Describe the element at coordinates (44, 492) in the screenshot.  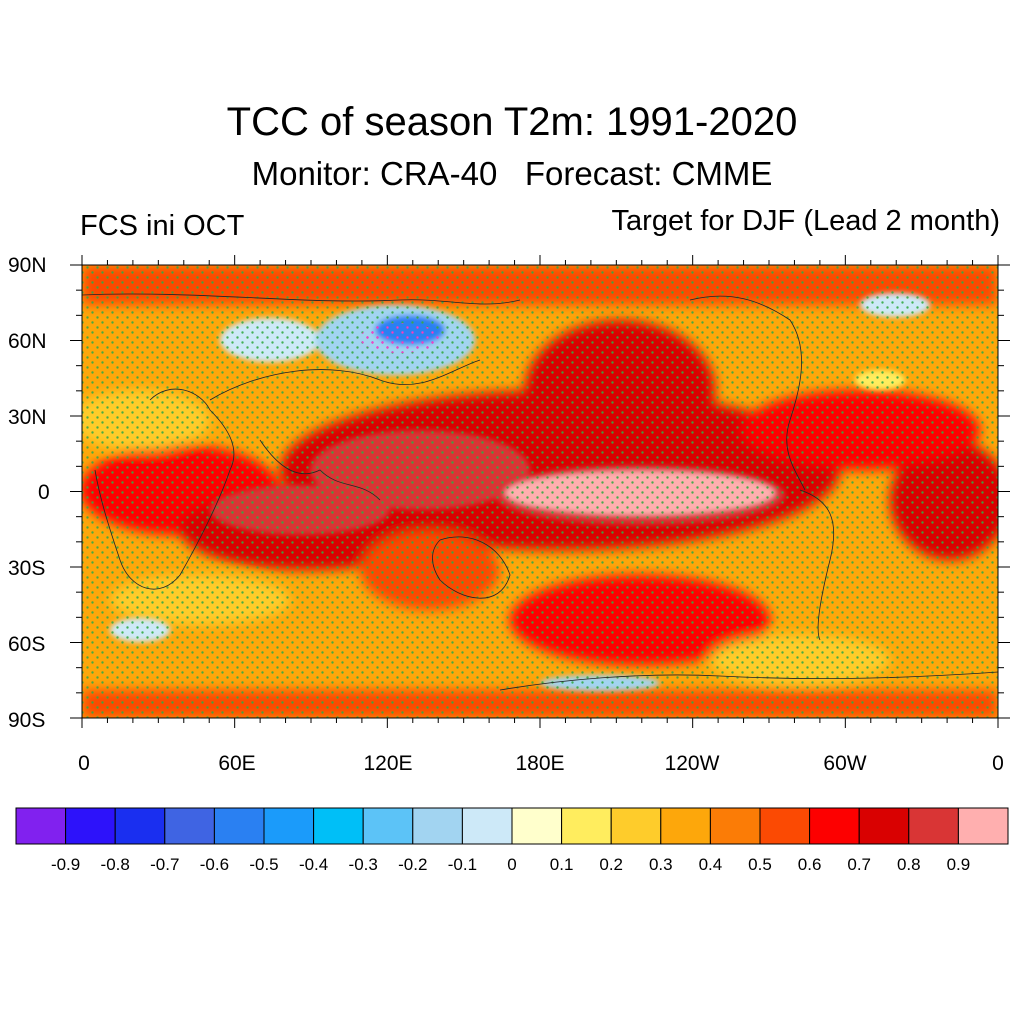
I see `lat-label: 0` at that location.